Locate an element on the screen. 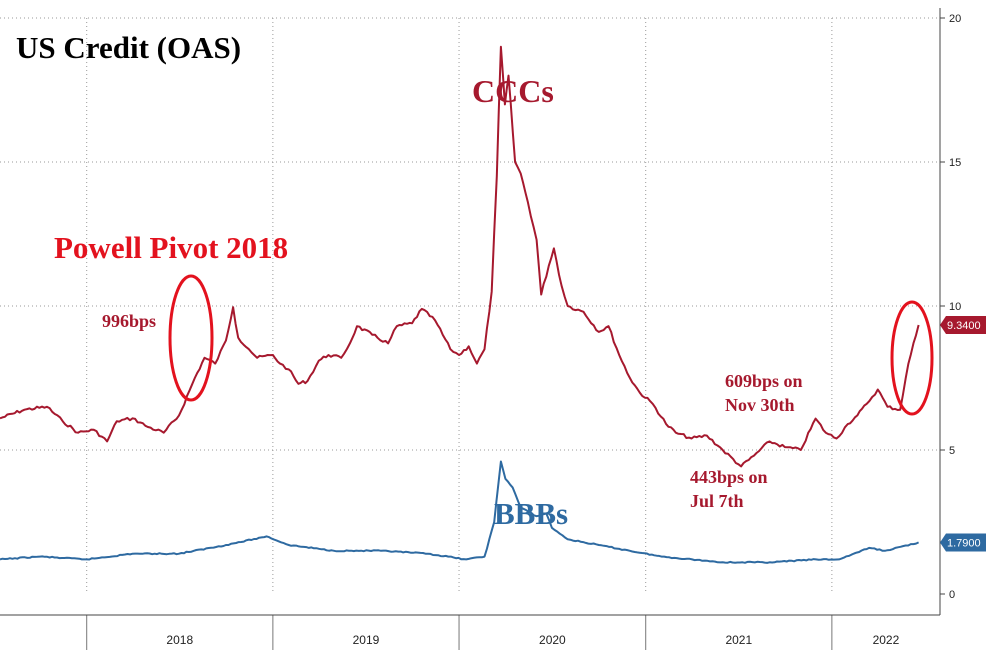  x-tick-label: 2020 is located at coordinates (552, 640).